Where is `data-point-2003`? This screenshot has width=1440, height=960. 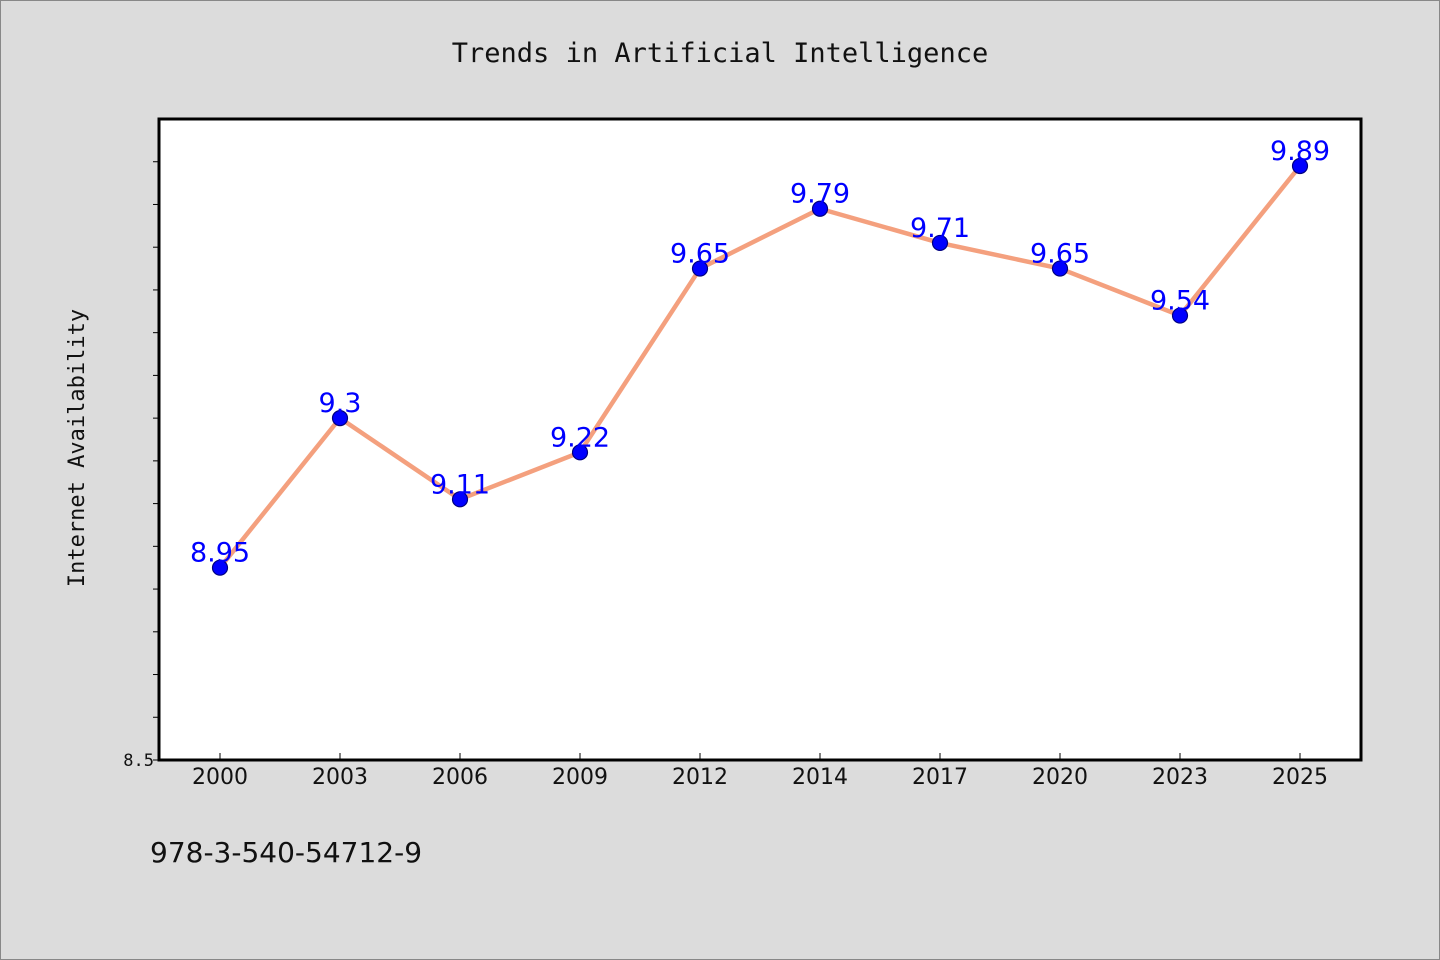 data-point-2003 is located at coordinates (340, 418).